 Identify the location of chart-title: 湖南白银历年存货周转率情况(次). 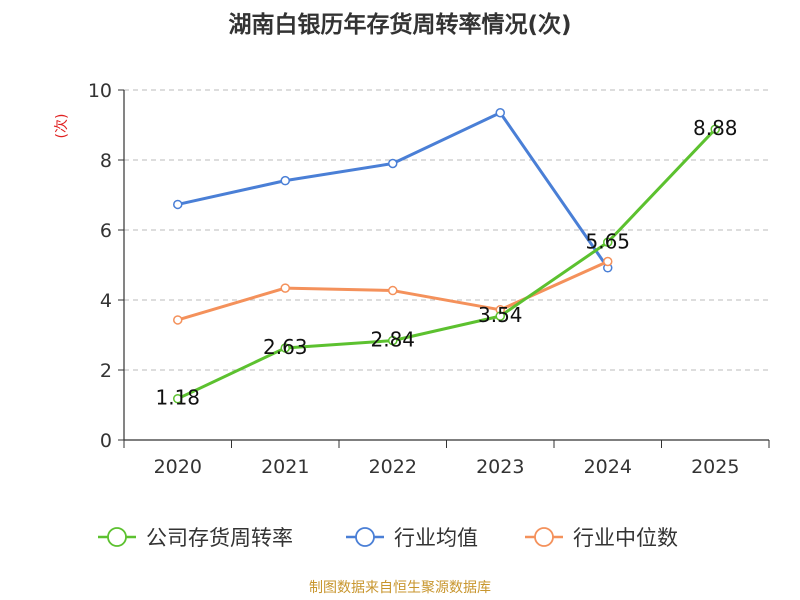
(399, 24).